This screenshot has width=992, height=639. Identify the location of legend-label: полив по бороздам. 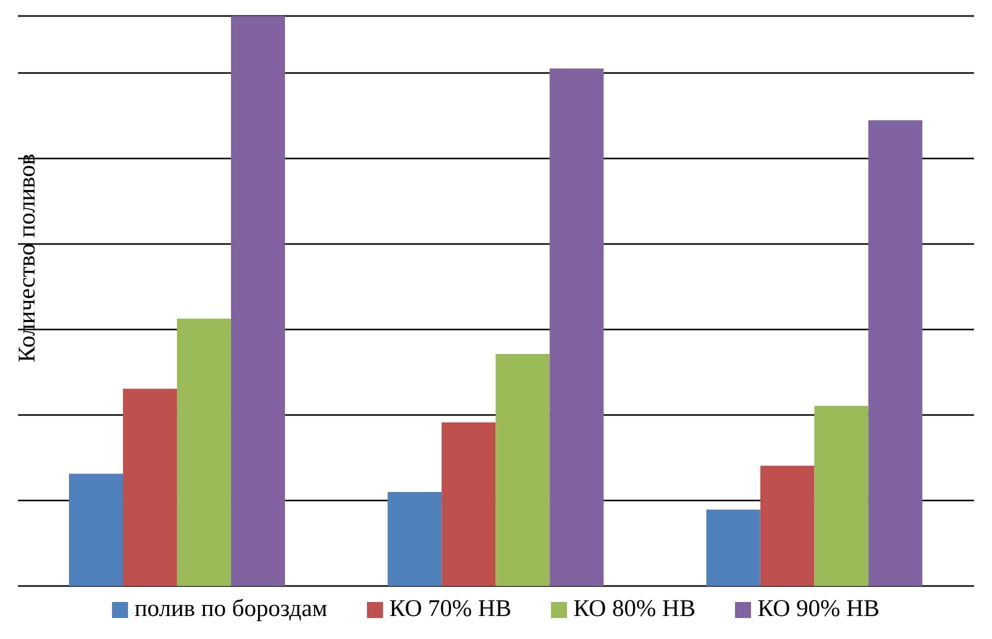
(231, 609).